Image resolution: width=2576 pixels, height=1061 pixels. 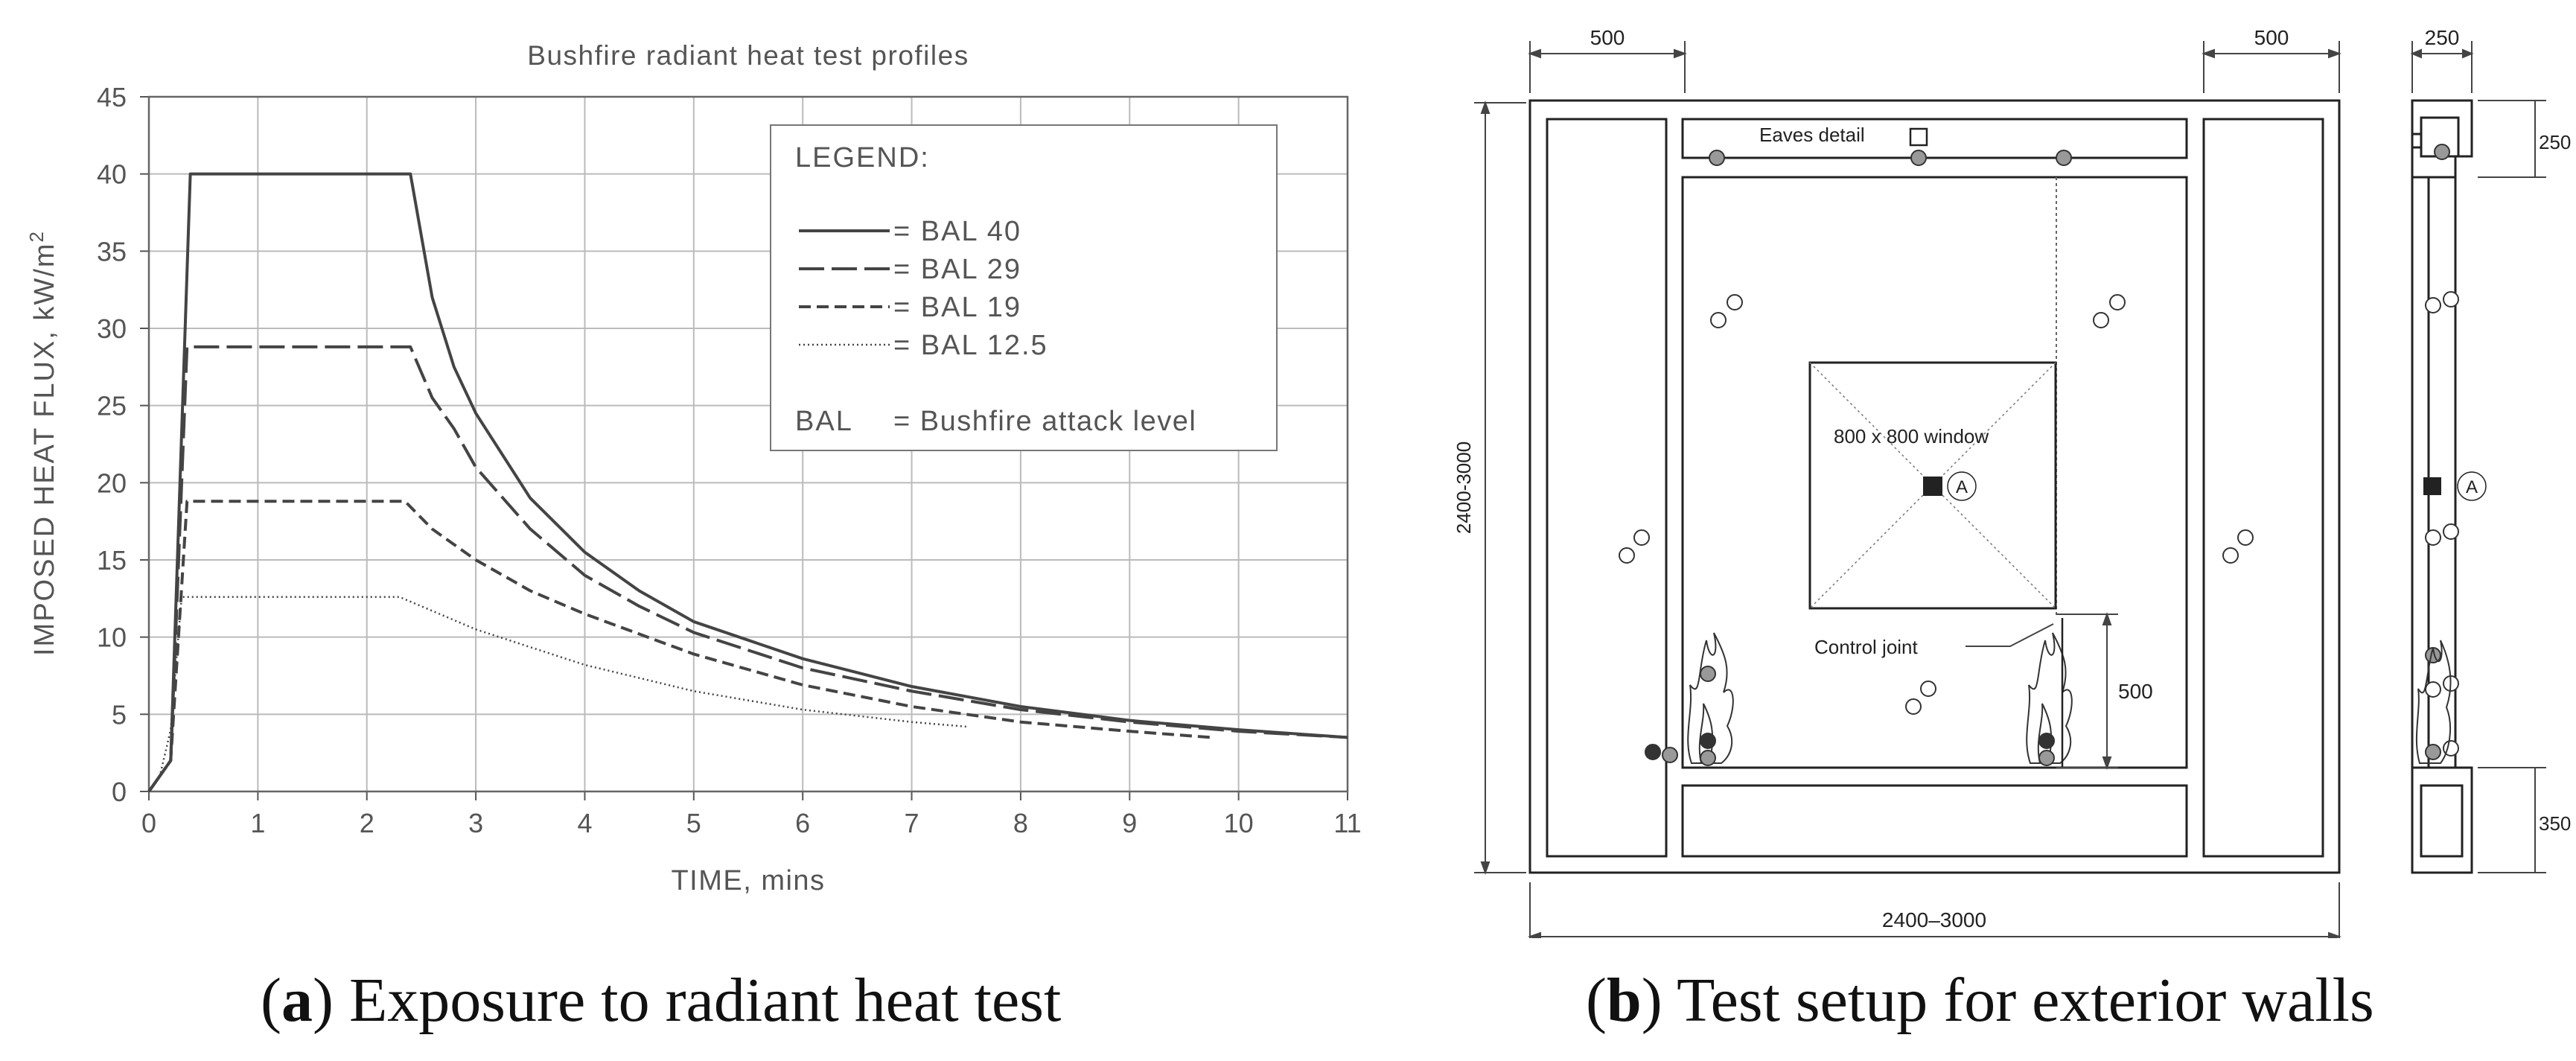 What do you see at coordinates (1500, 488) in the screenshot?
I see `height-dimension` at bounding box center [1500, 488].